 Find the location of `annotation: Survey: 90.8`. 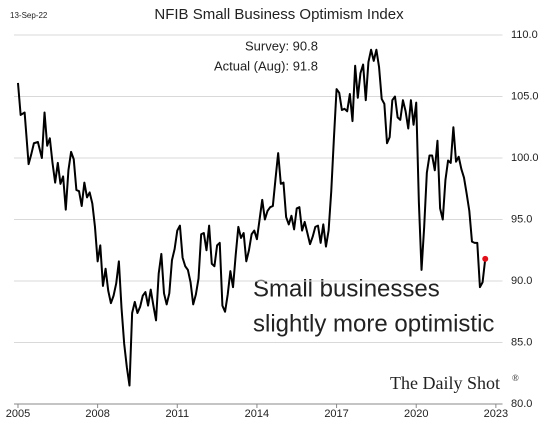

annotation: Survey: 90.8 is located at coordinates (281, 45).